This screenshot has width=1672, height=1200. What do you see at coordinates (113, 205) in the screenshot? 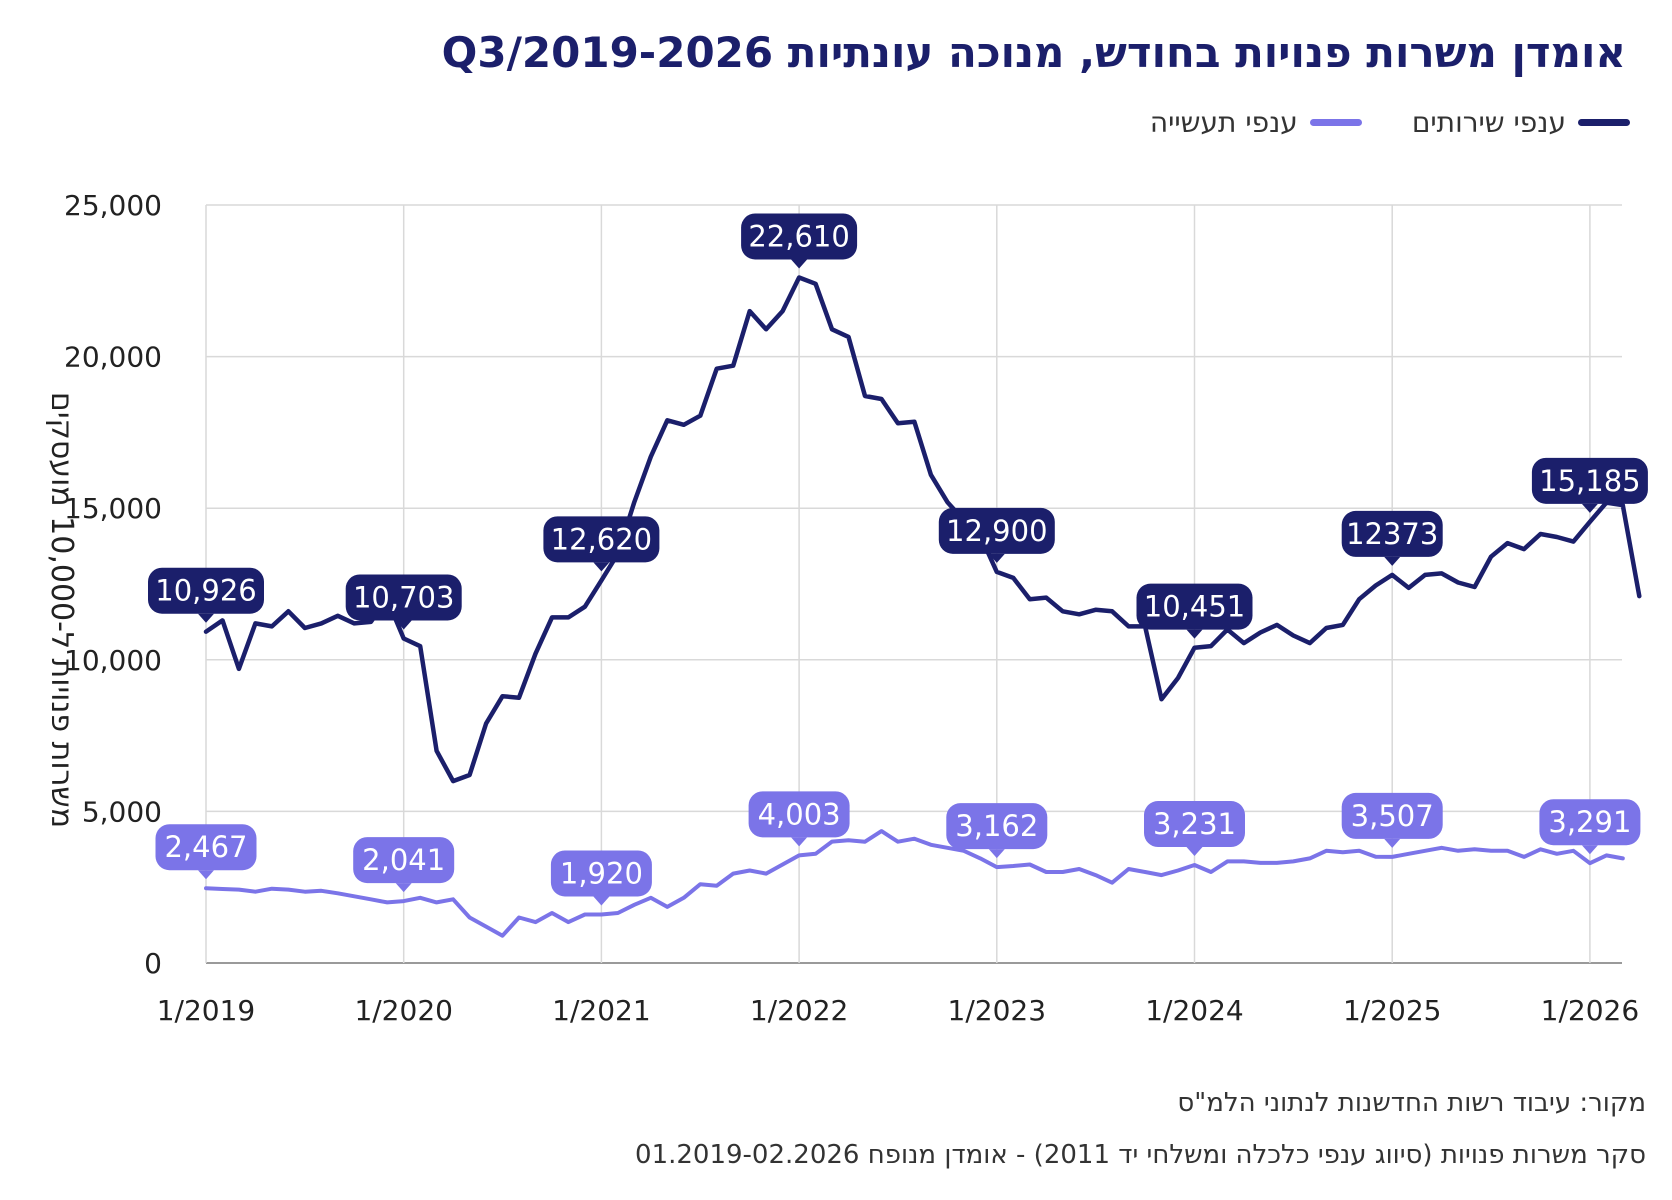
I see `y-tick-label: 25,000` at bounding box center [113, 205].